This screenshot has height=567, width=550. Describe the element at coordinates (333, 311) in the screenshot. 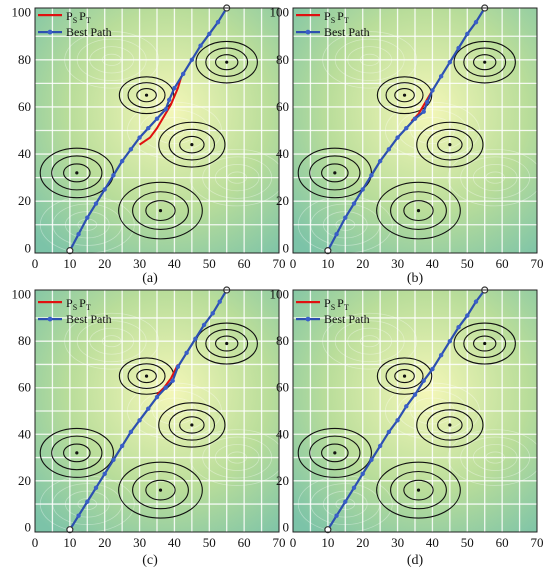

I see `legend: PS PT Best Path` at that location.